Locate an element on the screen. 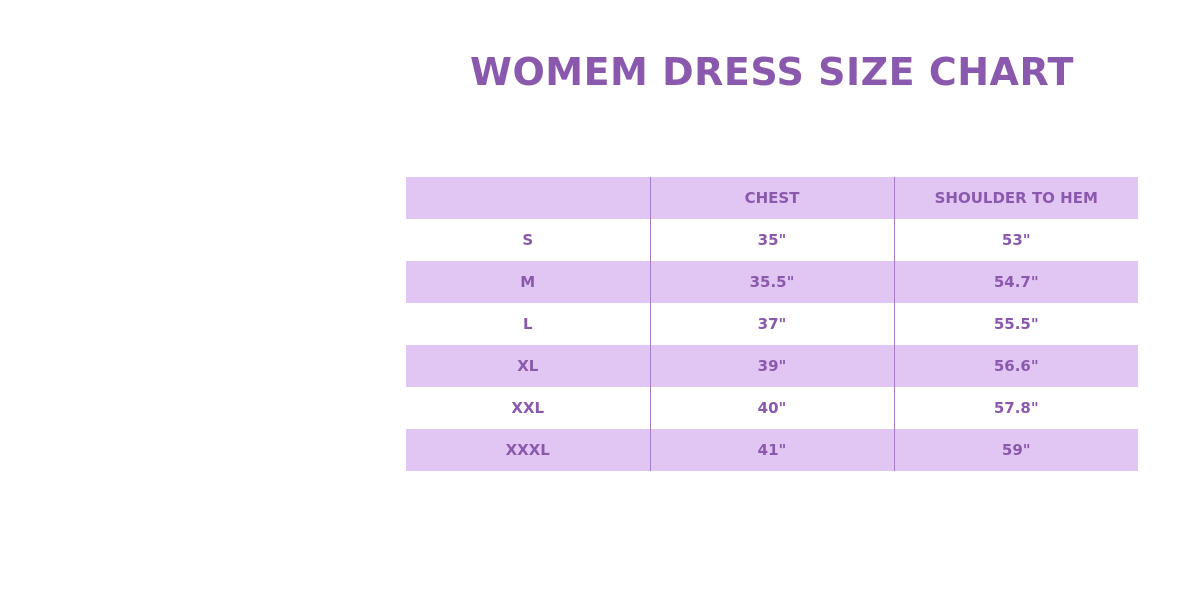  header-shoulder-to-hem: SHOULDER TO HEM is located at coordinates (1016, 198).